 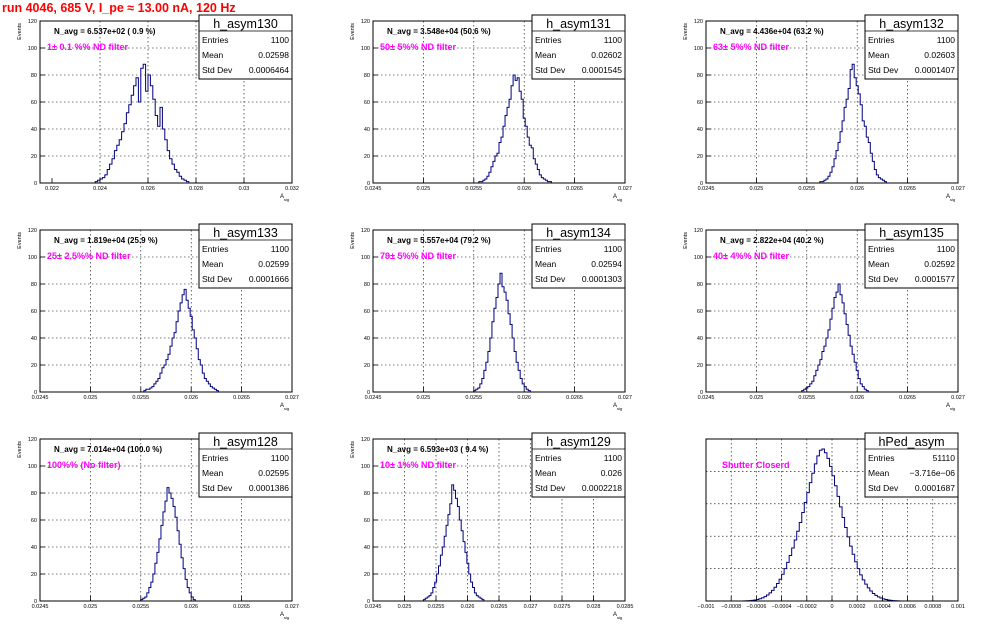 What do you see at coordinates (550, 488) in the screenshot?
I see `stats-label: Std Dev` at bounding box center [550, 488].